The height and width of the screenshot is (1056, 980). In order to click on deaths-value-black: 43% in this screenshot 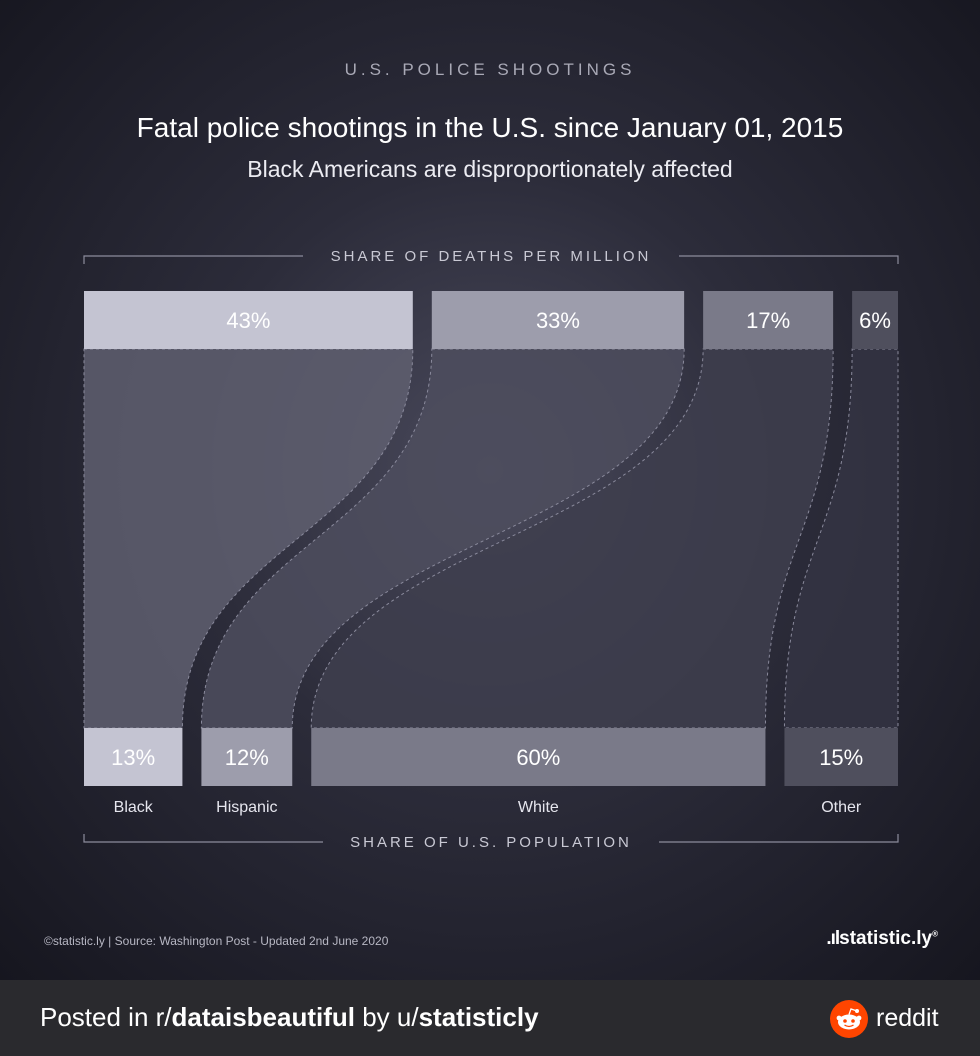, I will do `click(248, 320)`.